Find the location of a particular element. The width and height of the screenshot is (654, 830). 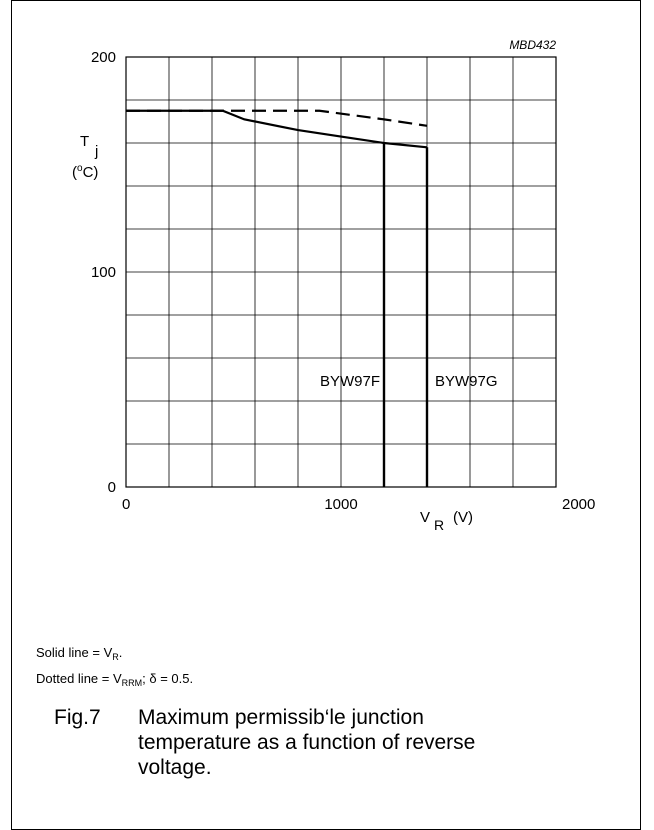

x-tick-label: 2000 is located at coordinates (578, 504).